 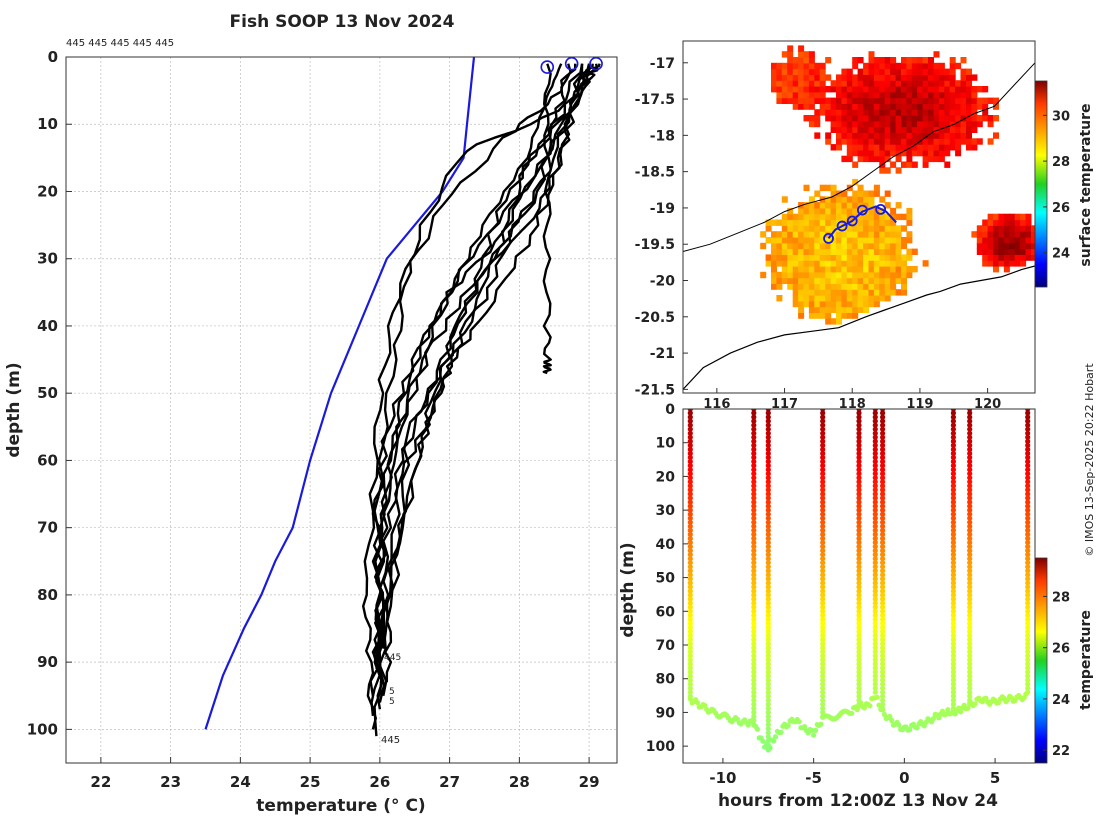 I want to click on y-tick-label: 90, so click(x=47, y=662).